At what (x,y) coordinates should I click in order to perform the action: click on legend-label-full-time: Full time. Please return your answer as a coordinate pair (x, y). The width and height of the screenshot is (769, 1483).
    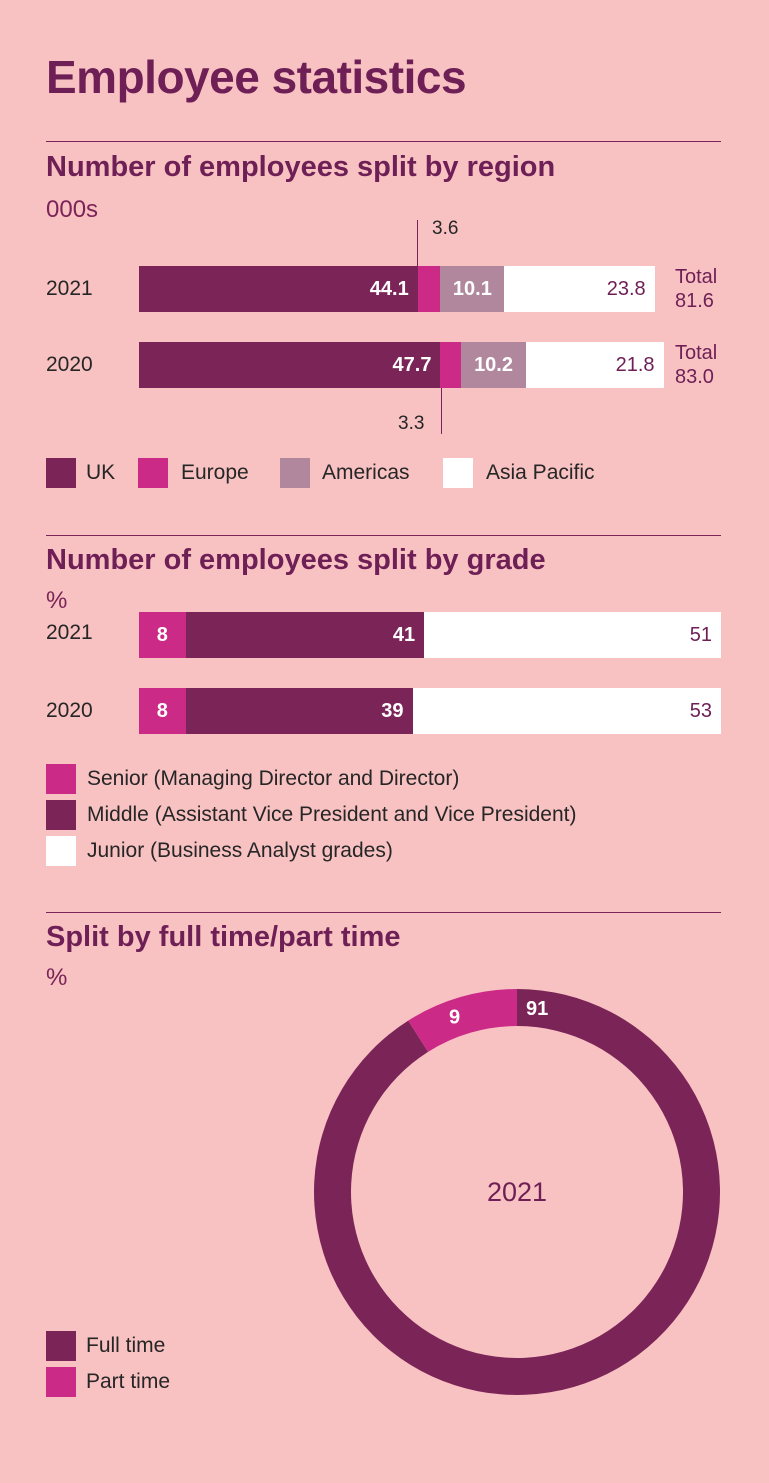
    Looking at the image, I should click on (126, 1345).